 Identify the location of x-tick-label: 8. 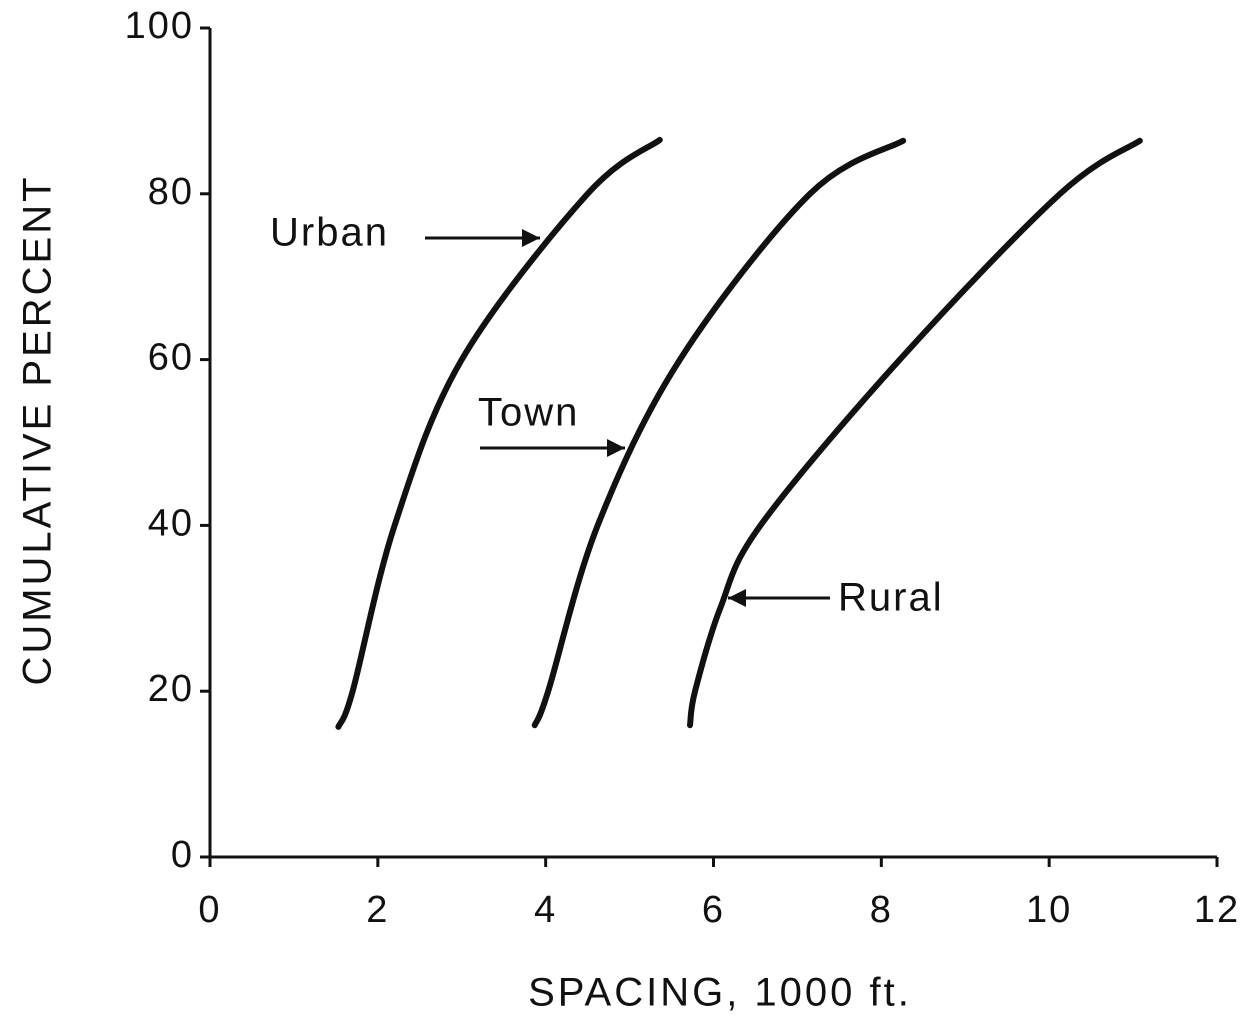
(881, 910).